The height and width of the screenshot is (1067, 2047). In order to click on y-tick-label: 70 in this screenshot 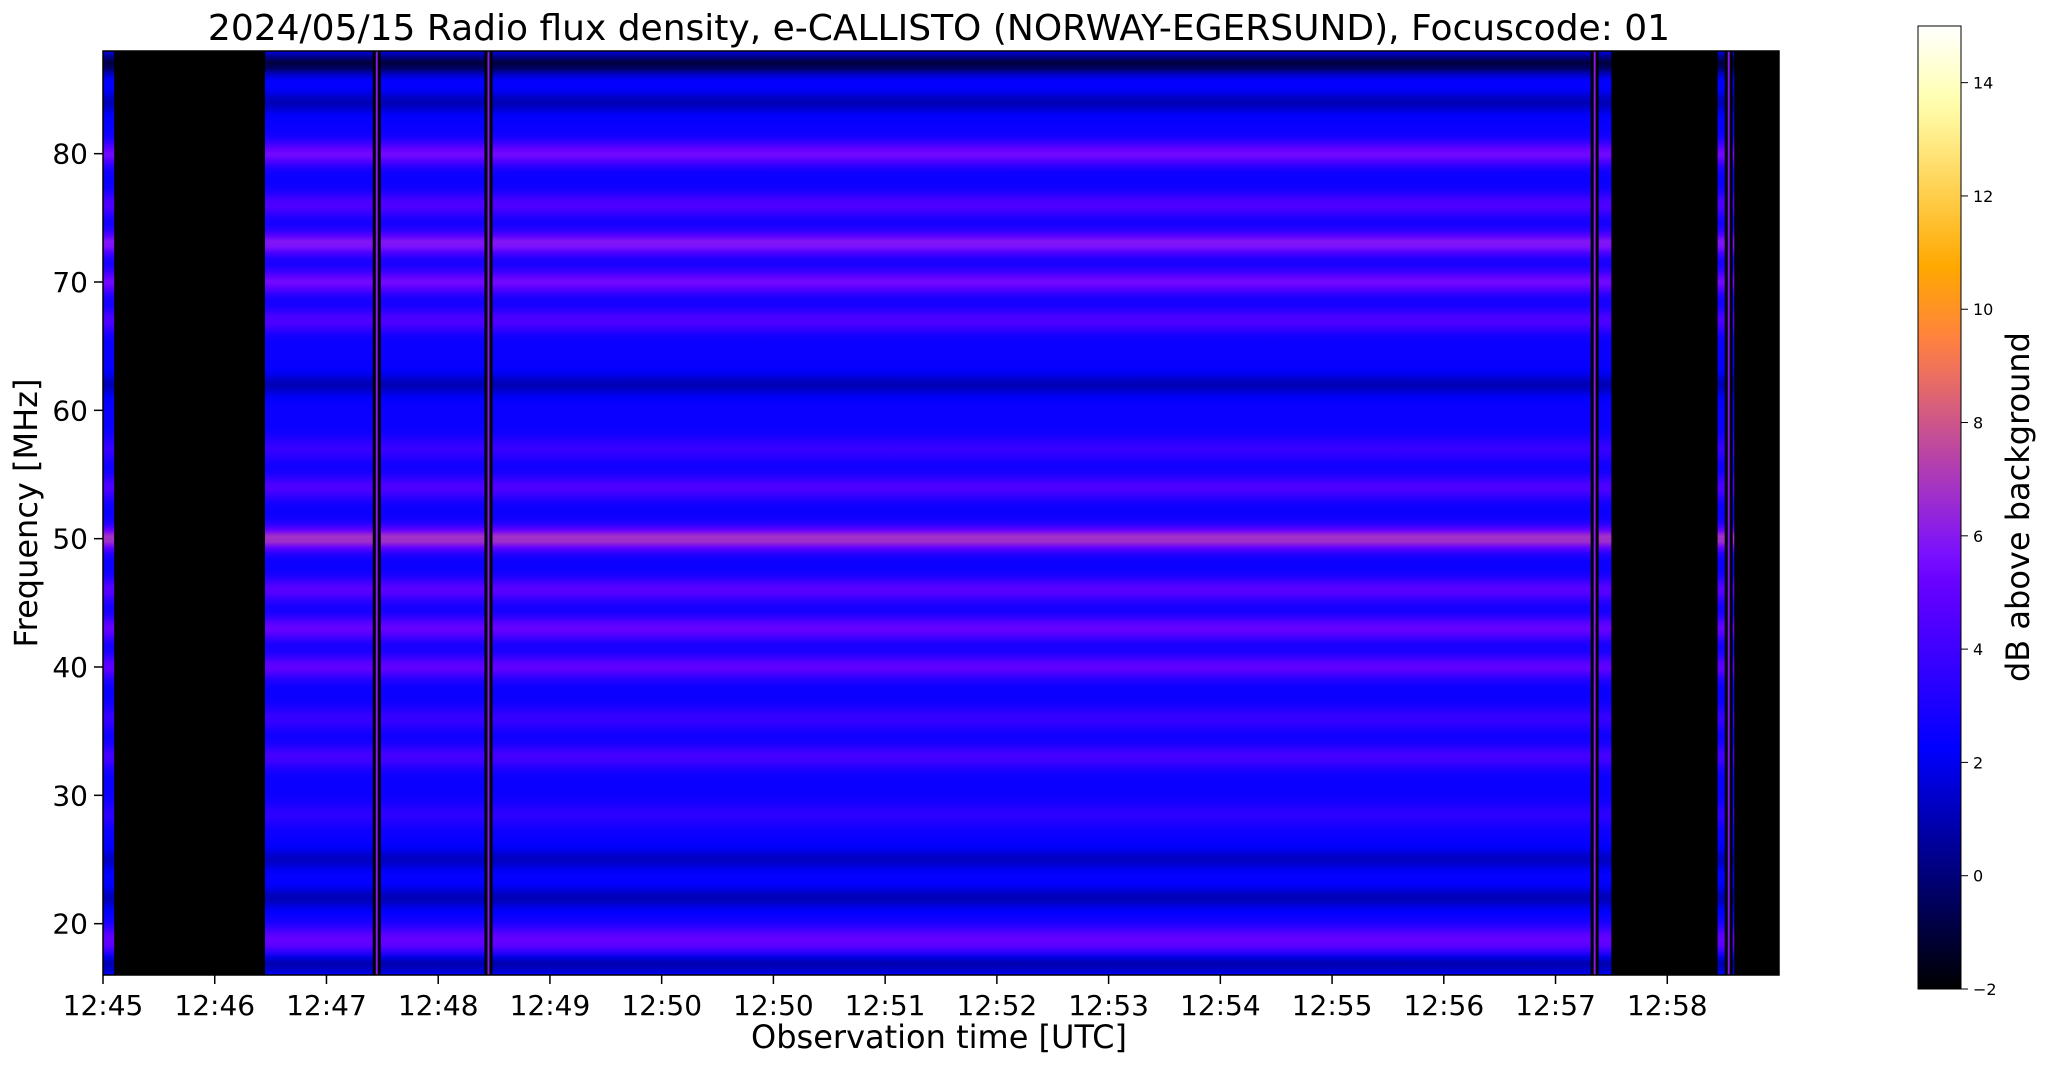, I will do `click(70, 282)`.